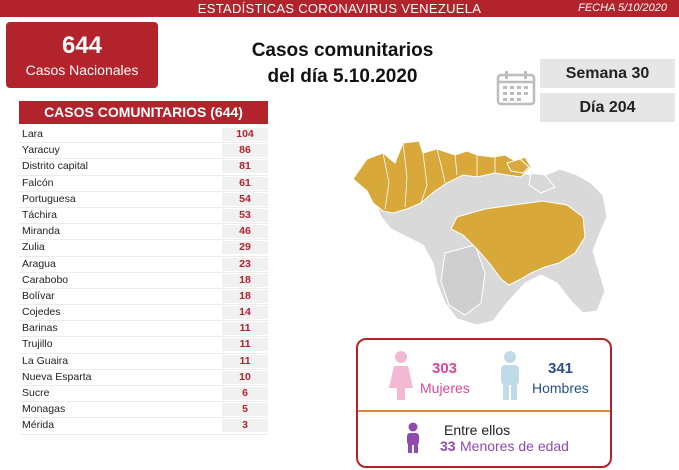 This screenshot has width=679, height=470. What do you see at coordinates (37, 344) in the screenshot?
I see `state-name: Trujillo` at bounding box center [37, 344].